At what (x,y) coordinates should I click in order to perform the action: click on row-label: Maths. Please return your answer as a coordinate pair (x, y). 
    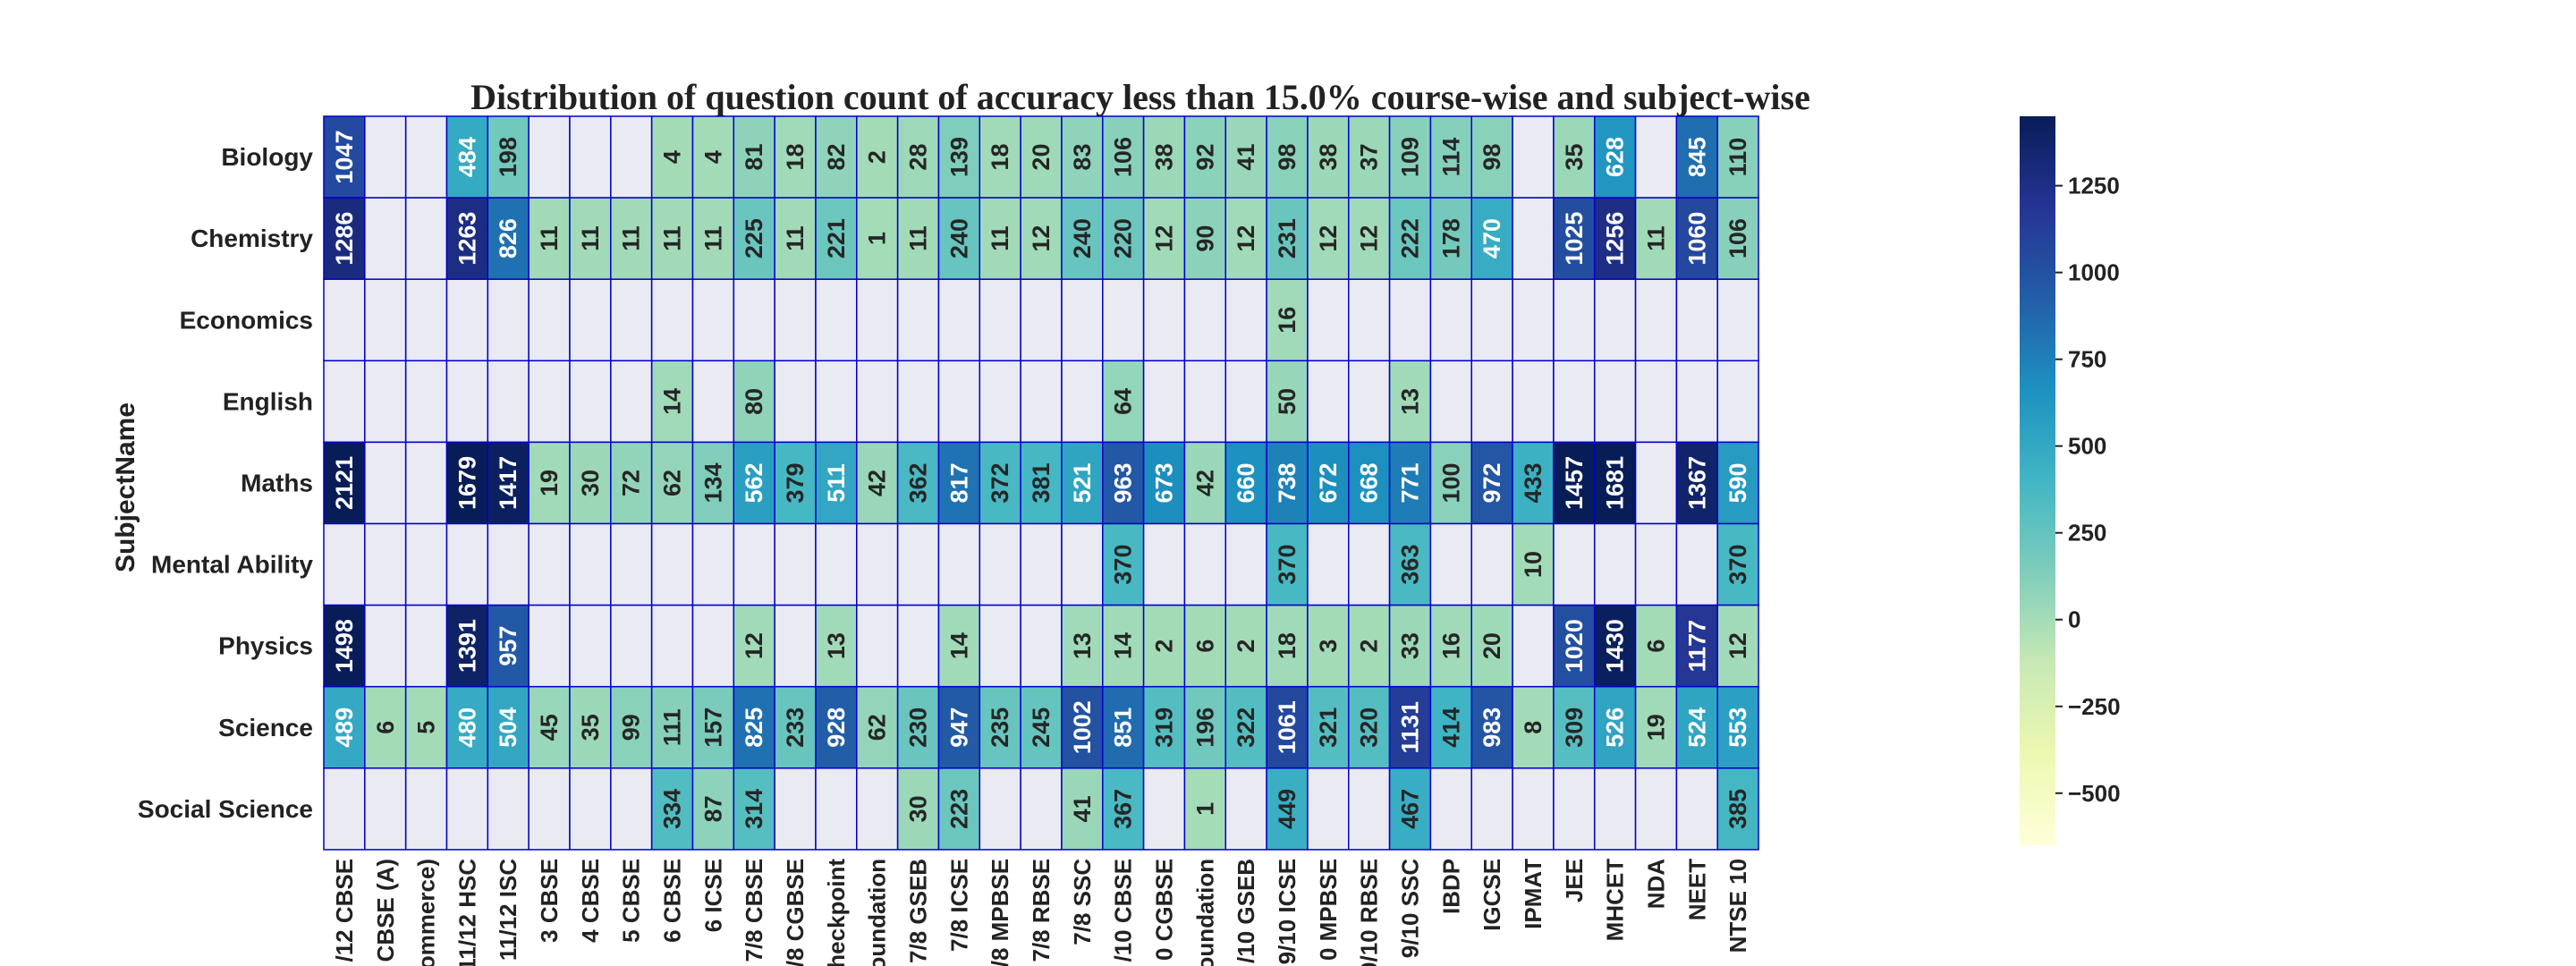
    Looking at the image, I should click on (277, 482).